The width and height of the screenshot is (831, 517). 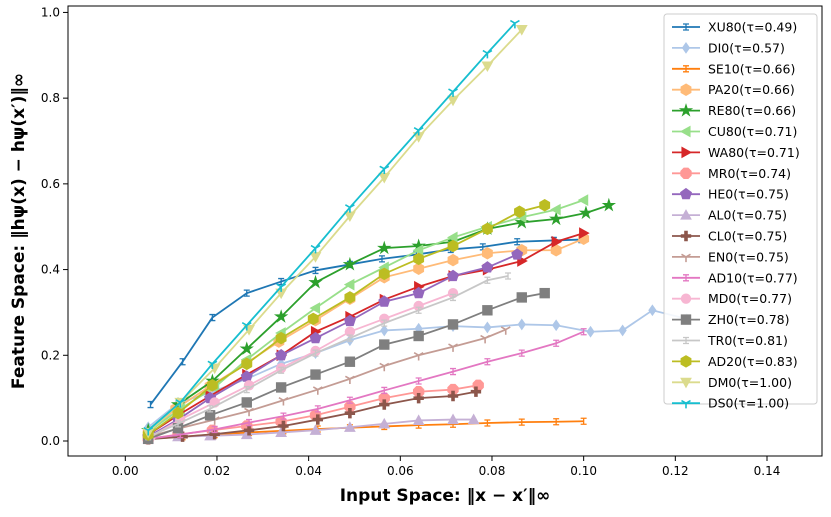 I want to click on series-line-tr0, so click(x=328, y=356).